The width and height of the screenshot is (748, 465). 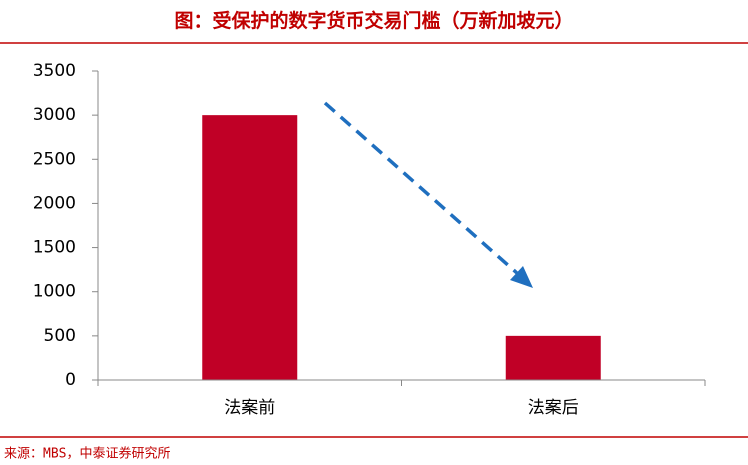 What do you see at coordinates (54, 203) in the screenshot?
I see `y-tick-label: 2000` at bounding box center [54, 203].